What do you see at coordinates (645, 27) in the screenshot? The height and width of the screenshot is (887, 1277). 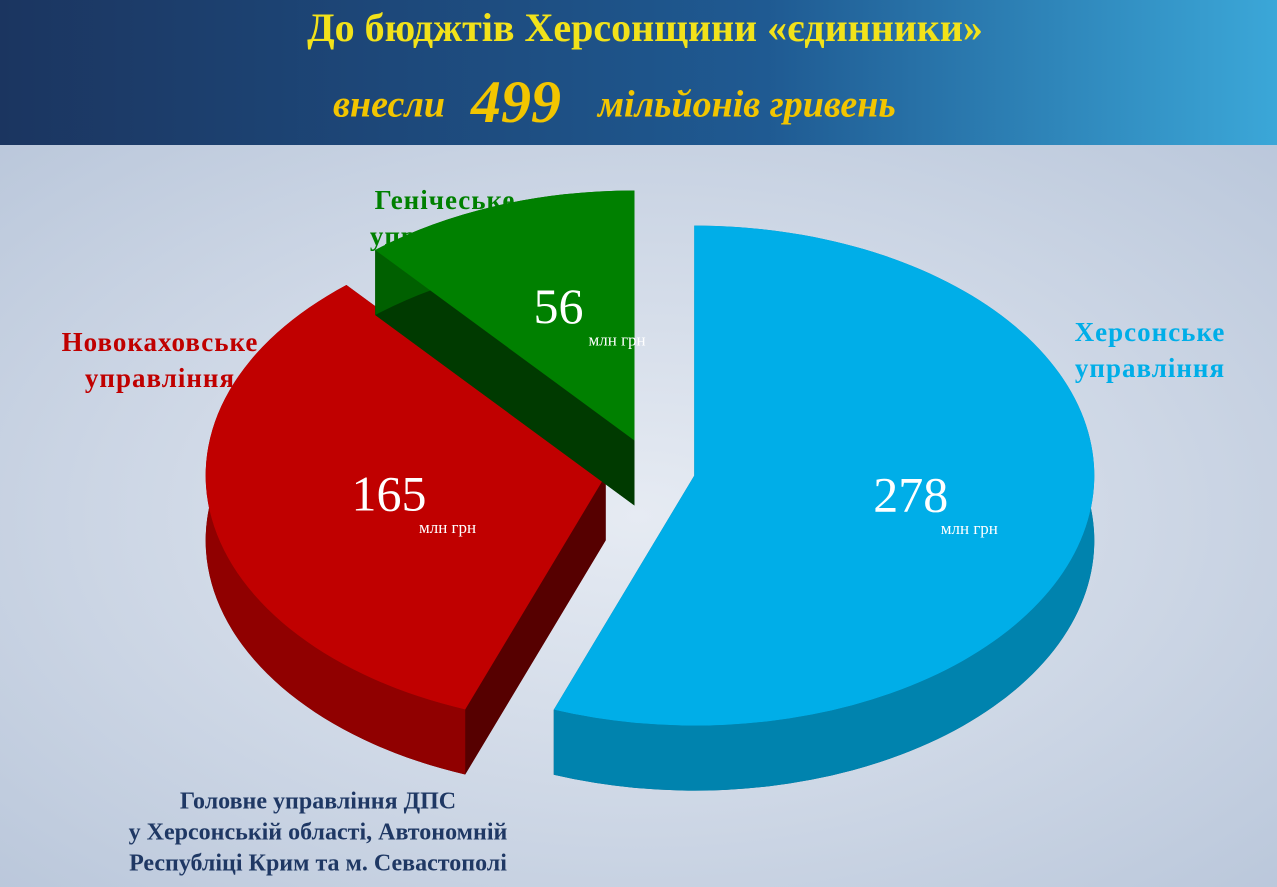 I see `chart-title: До бюджтів Херсонщини «єдинники»` at bounding box center [645, 27].